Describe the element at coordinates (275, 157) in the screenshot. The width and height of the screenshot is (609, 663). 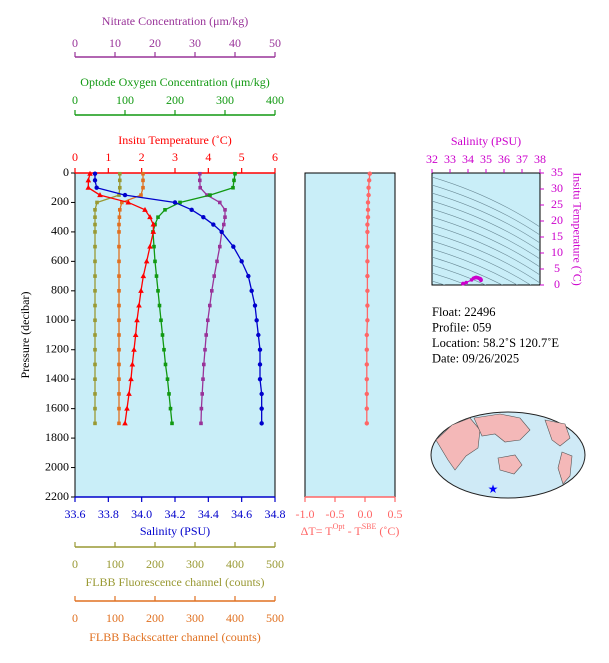
I see `x-tick-label: 6` at that location.